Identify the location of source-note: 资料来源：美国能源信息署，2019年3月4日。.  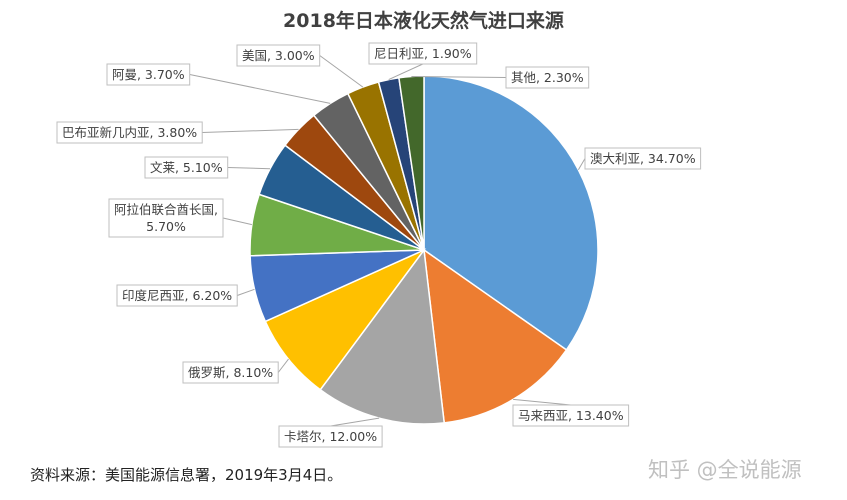
(186, 475).